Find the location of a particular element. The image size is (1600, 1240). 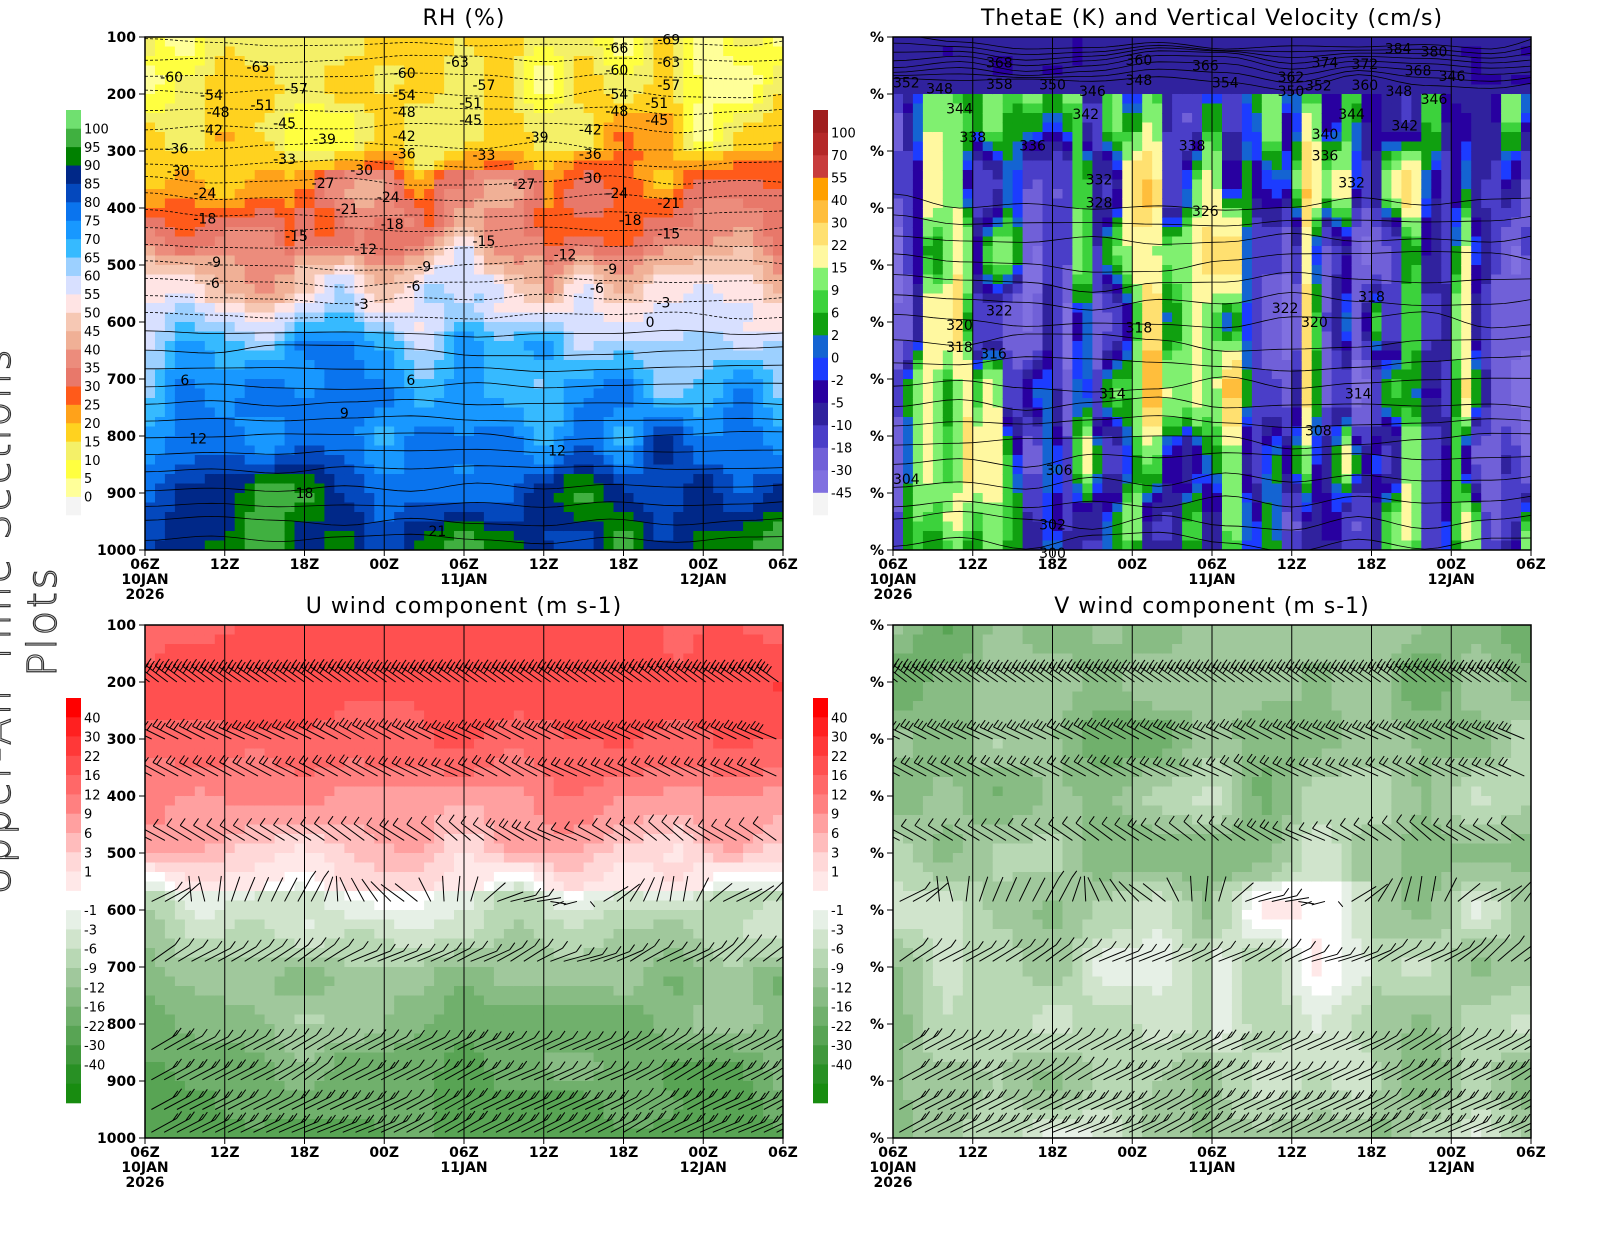

contour-label: -3 is located at coordinates (362, 305).